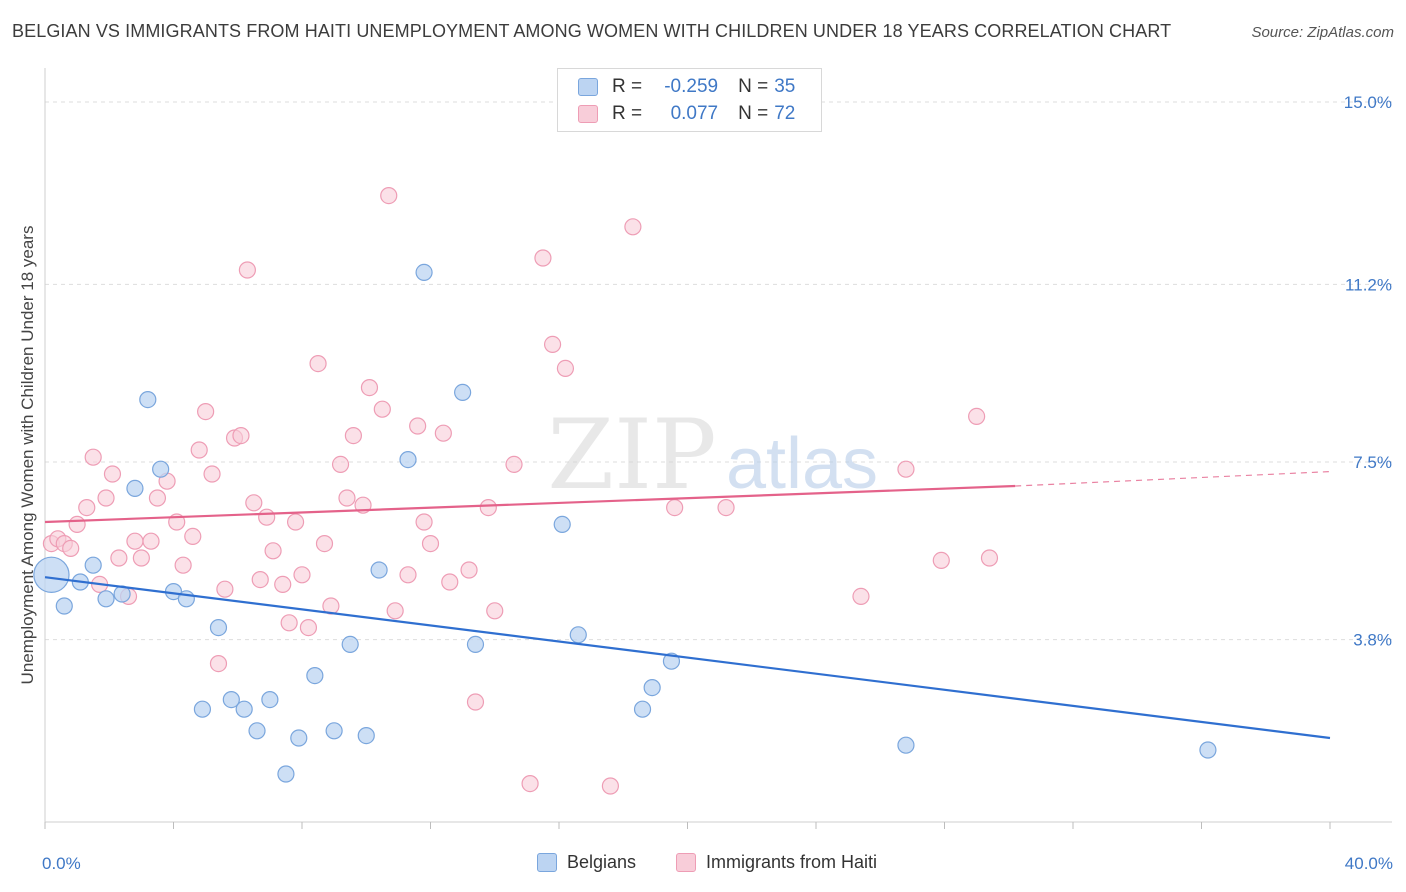 Image resolution: width=1406 pixels, height=892 pixels. I want to click on haiti-trend-line, so click(530, 504).